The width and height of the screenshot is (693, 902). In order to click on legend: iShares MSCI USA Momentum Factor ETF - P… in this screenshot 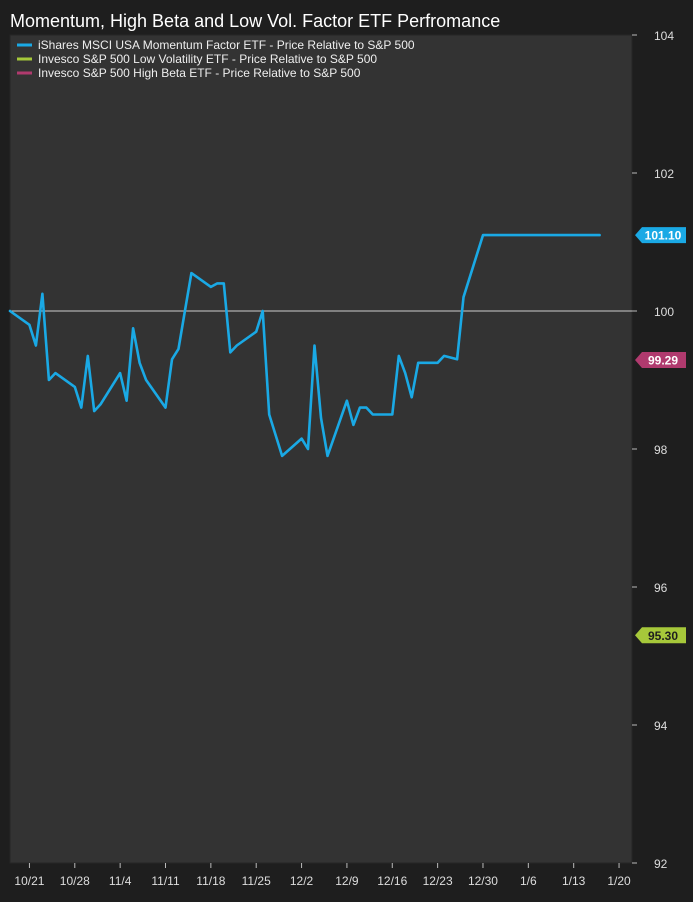, I will do `click(216, 59)`.